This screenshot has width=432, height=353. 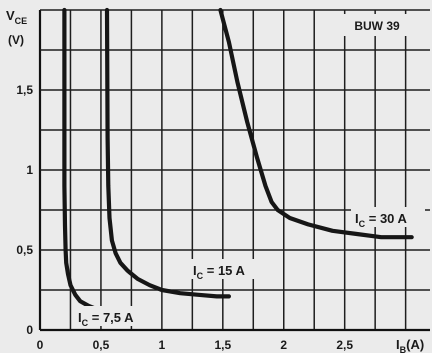 What do you see at coordinates (410, 345) in the screenshot?
I see `x-axis-label: IB(A)` at bounding box center [410, 345].